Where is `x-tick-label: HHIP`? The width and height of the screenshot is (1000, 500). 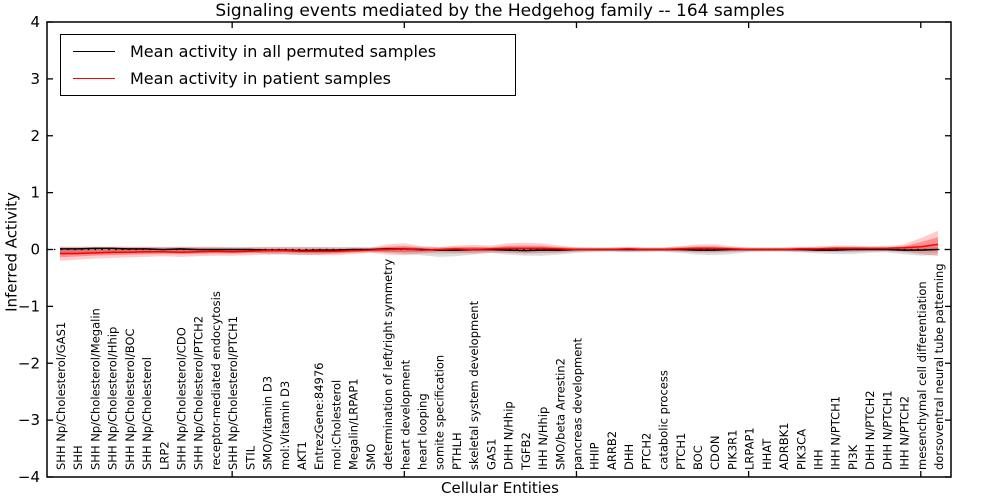
x-tick-label: HHIP is located at coordinates (595, 456).